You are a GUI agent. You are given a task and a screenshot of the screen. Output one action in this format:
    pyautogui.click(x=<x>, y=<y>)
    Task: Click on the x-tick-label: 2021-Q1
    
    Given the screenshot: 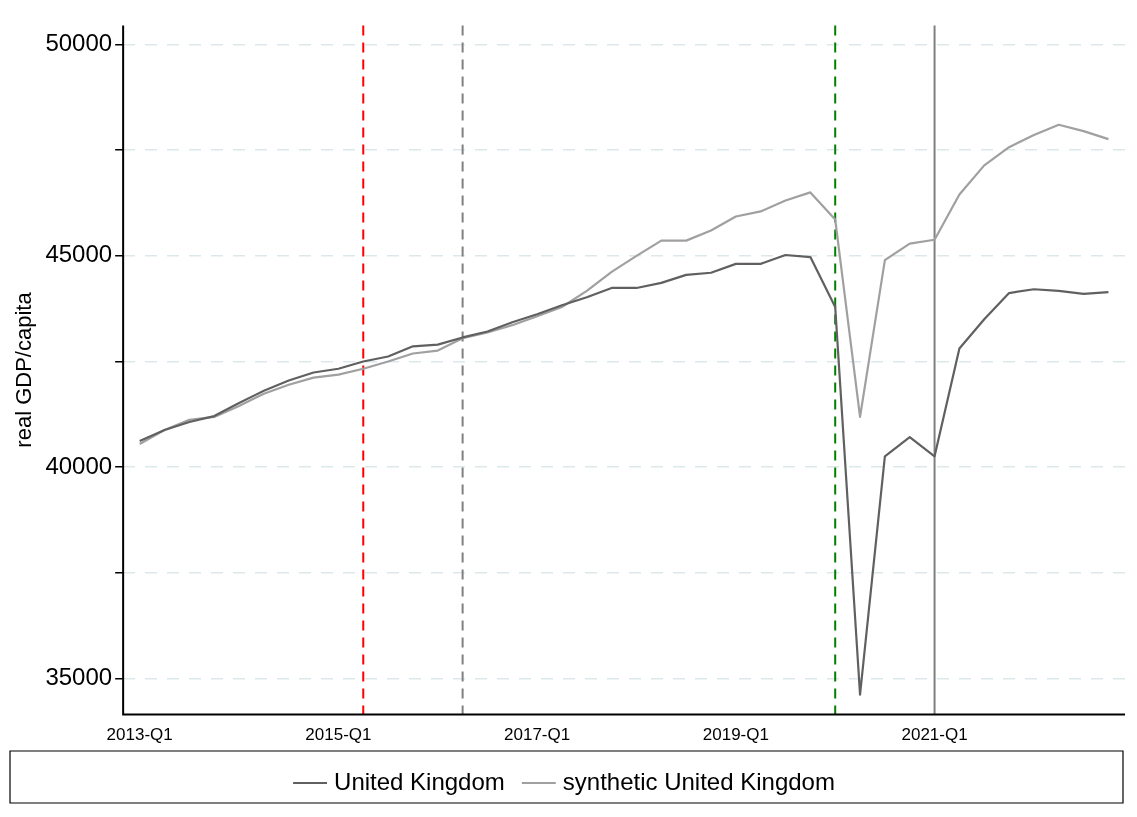 What is the action you would take?
    pyautogui.click(x=934, y=735)
    